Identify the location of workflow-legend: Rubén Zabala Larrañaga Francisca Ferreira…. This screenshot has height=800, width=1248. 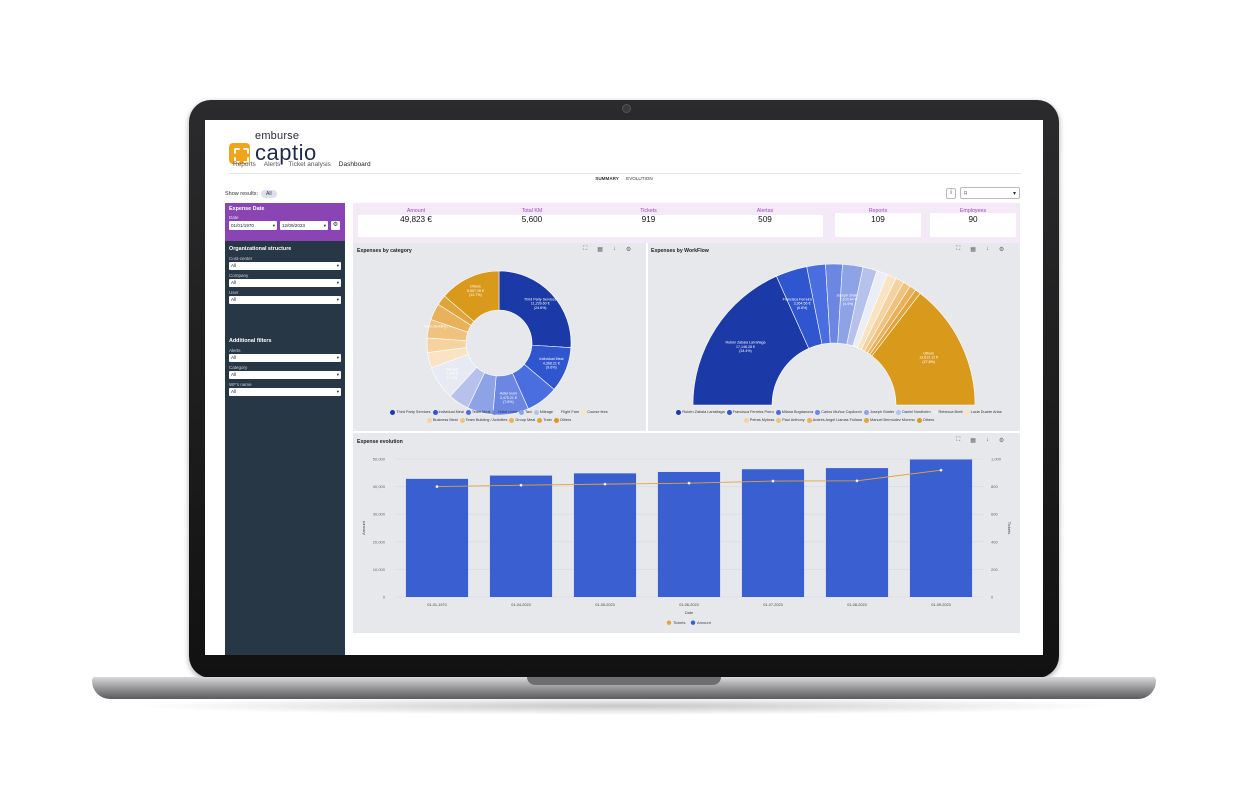
(840, 417).